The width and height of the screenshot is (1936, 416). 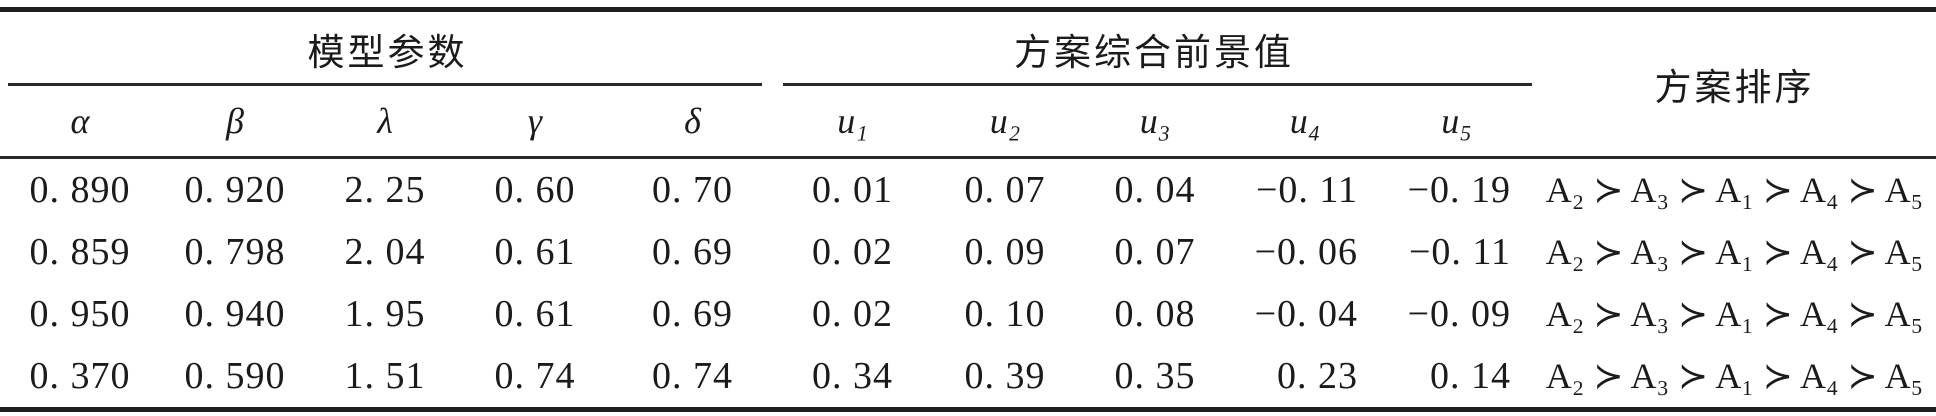 What do you see at coordinates (1154, 48) in the screenshot?
I see `group-header-prospect-values: 方案综合前景值` at bounding box center [1154, 48].